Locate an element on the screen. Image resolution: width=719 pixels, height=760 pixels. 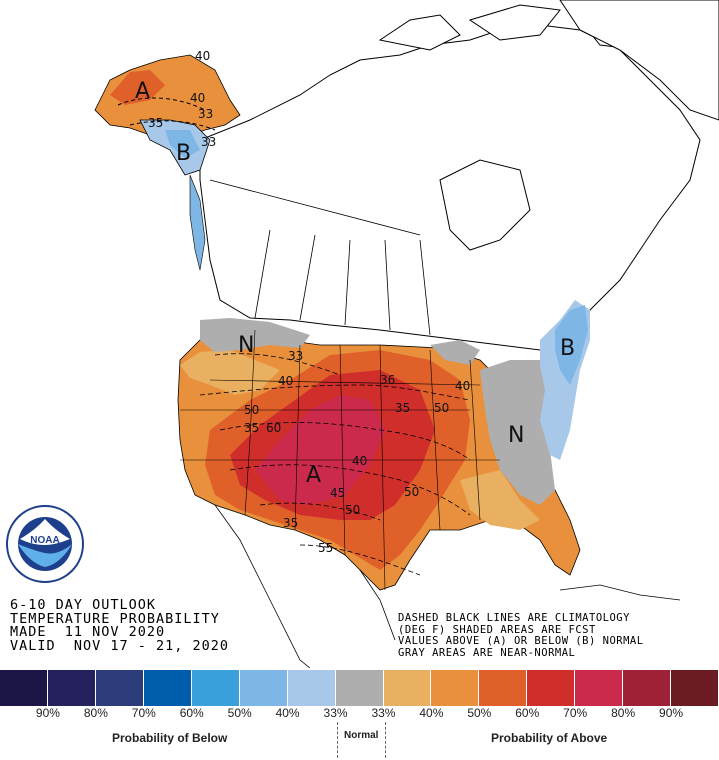
label-B-east: B is located at coordinates (567, 348).